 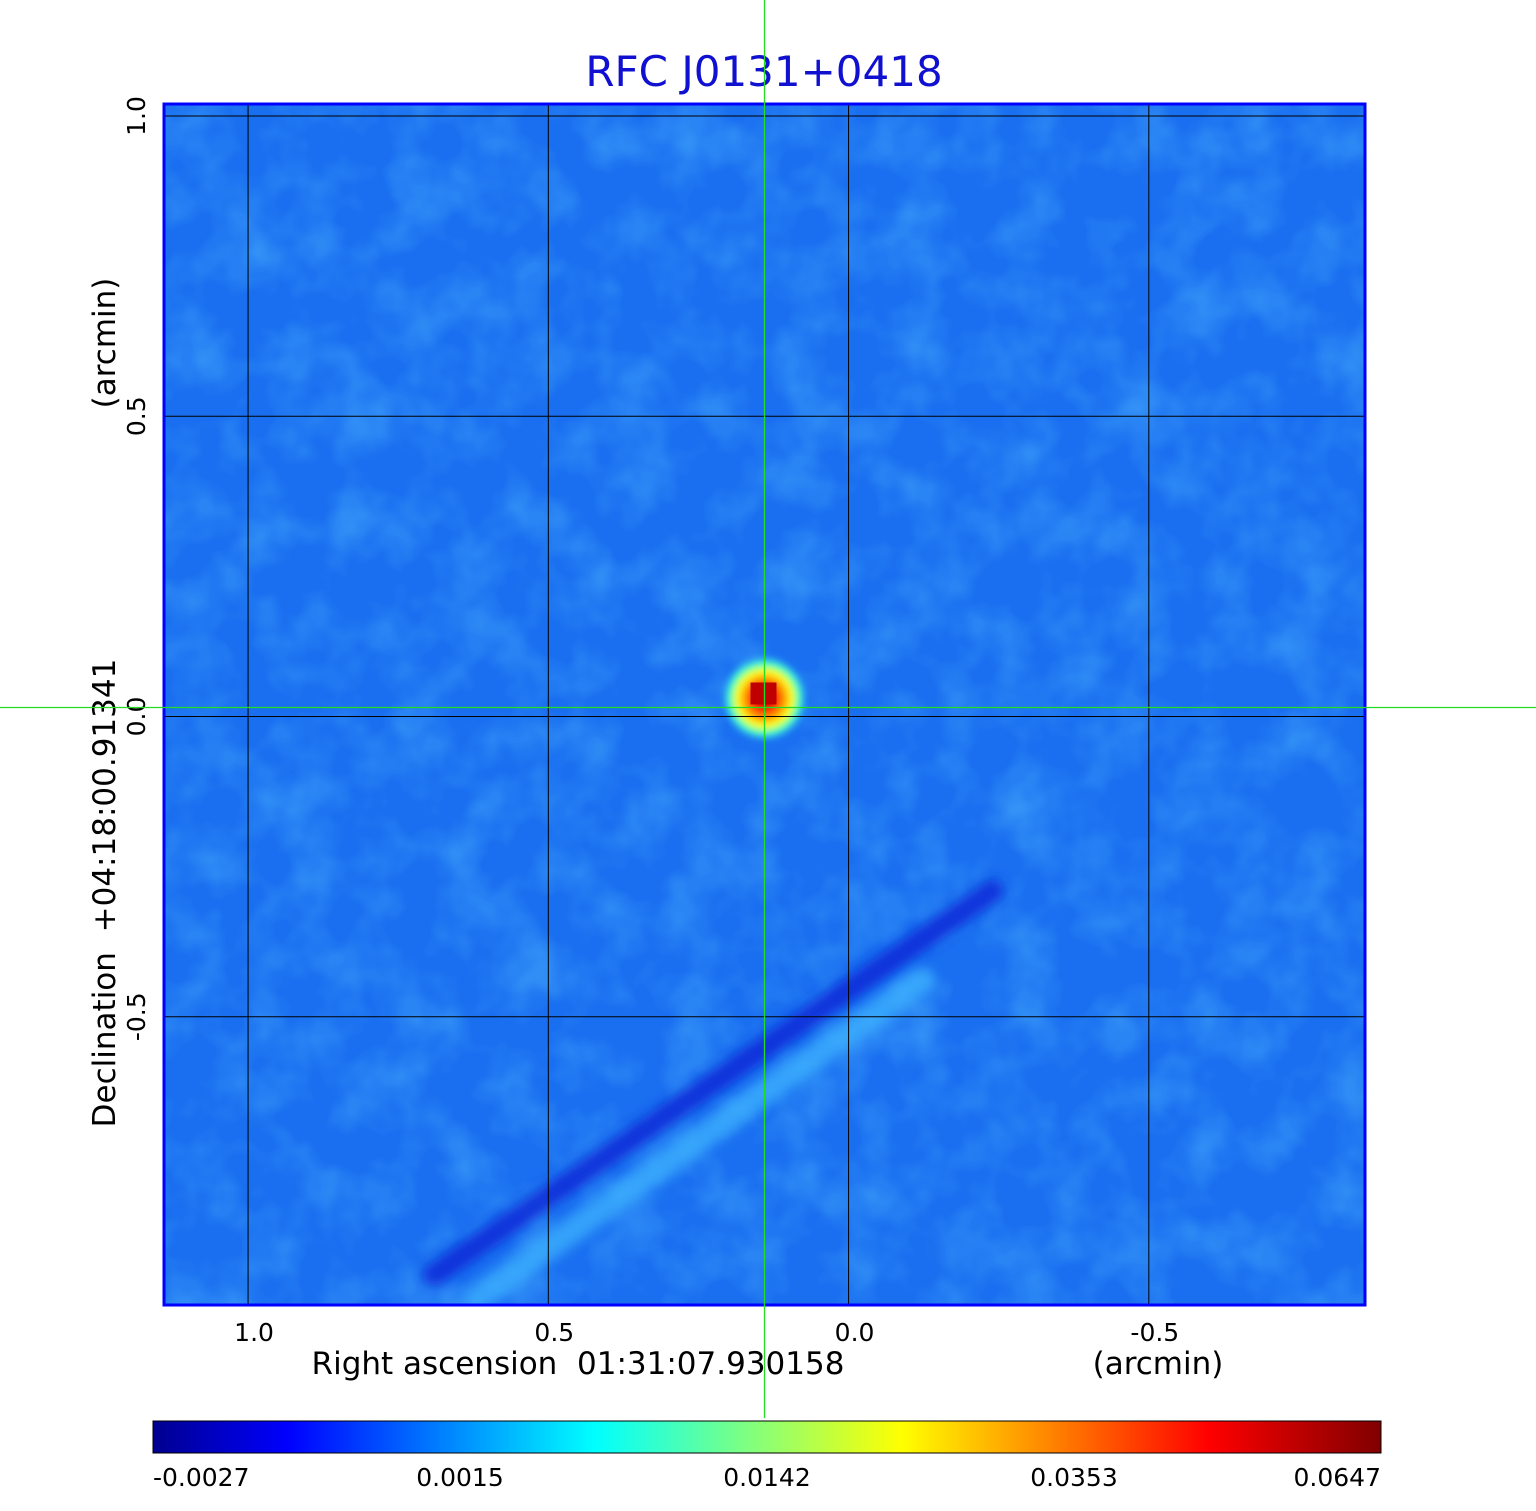 I want to click on colorbar: -0.0027 0.0015 0.0142 0.0353 0.0647, so click(x=767, y=1456).